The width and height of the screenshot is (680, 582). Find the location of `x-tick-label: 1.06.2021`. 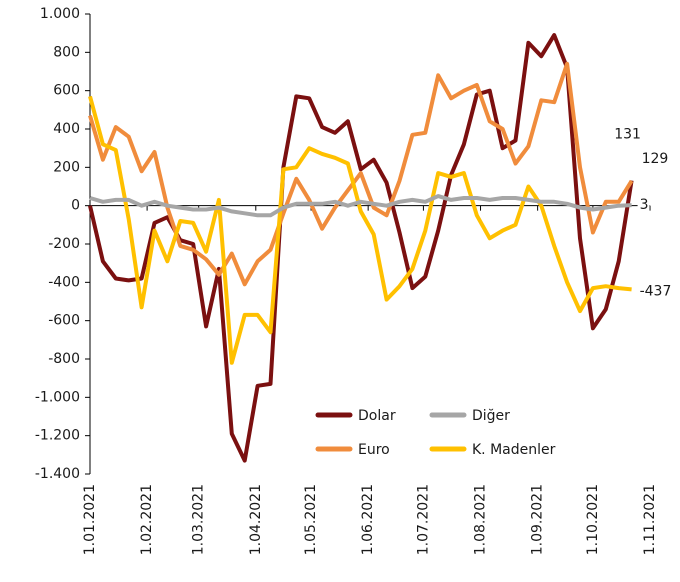

x-tick-label: 1.06.2021 is located at coordinates (368, 519).